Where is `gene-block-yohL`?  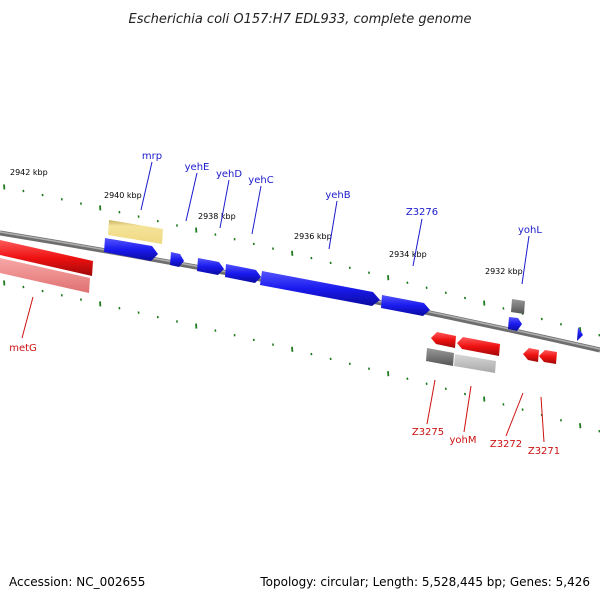
gene-block-yohL is located at coordinates (518, 306).